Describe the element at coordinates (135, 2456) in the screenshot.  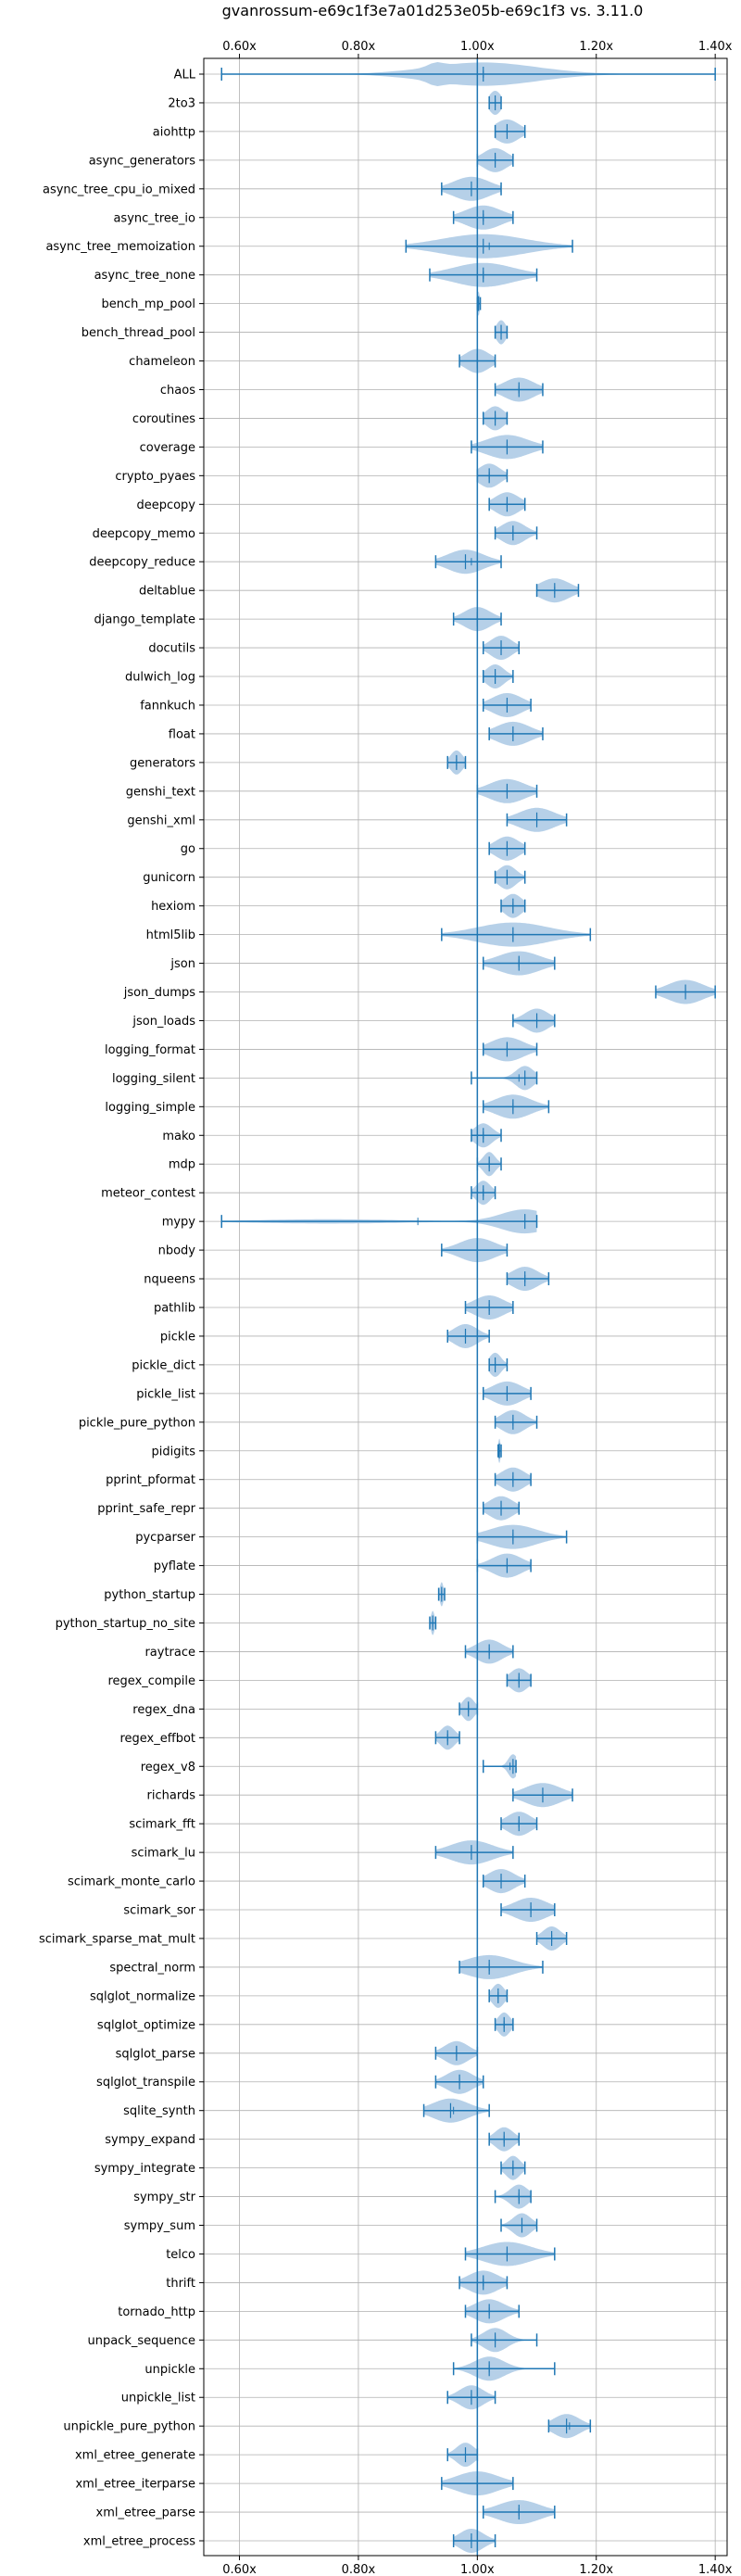
I see `category-label: xml_etree_generate` at that location.